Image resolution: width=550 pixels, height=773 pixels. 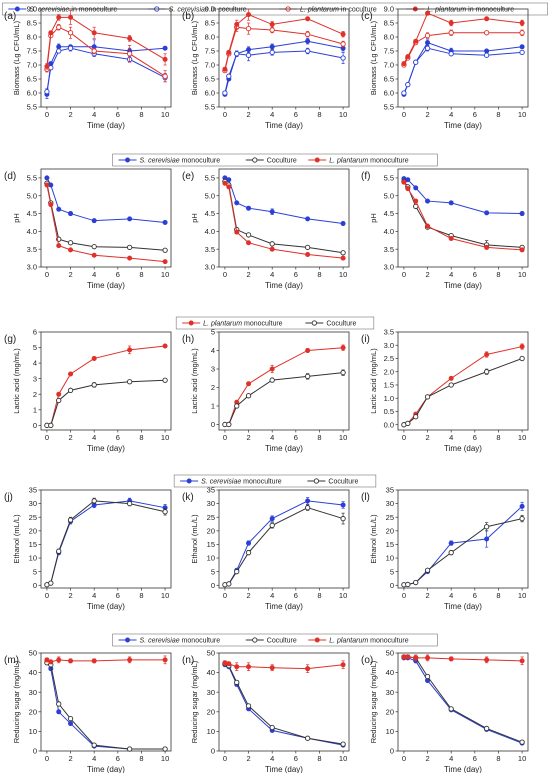 I want to click on y-tick-label: 1.5, so click(x=389, y=385).